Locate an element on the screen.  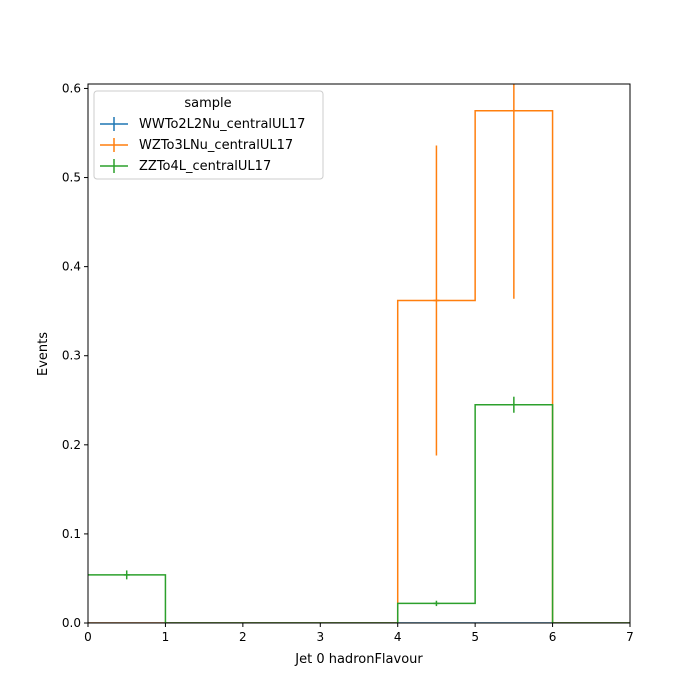
y-axis-label: Events is located at coordinates (43, 354).